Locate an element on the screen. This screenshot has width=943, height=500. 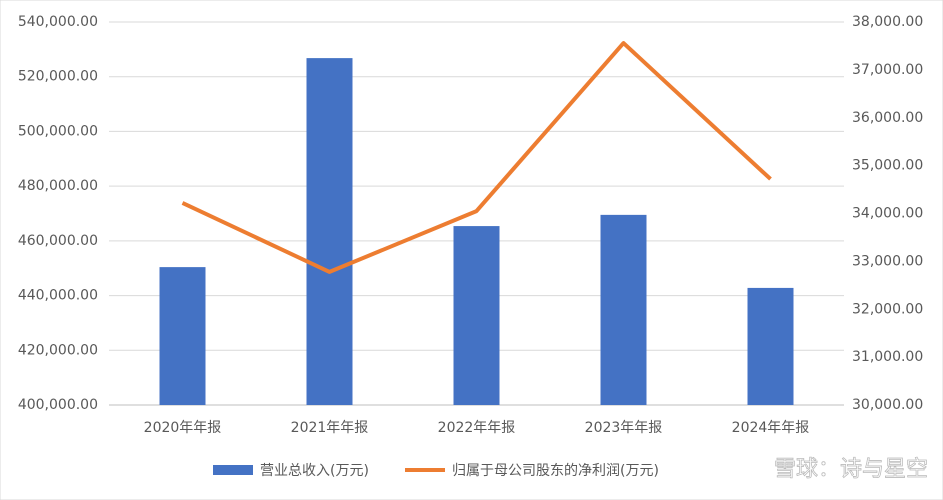
x-tick-label: 2024年年报 is located at coordinates (771, 428).